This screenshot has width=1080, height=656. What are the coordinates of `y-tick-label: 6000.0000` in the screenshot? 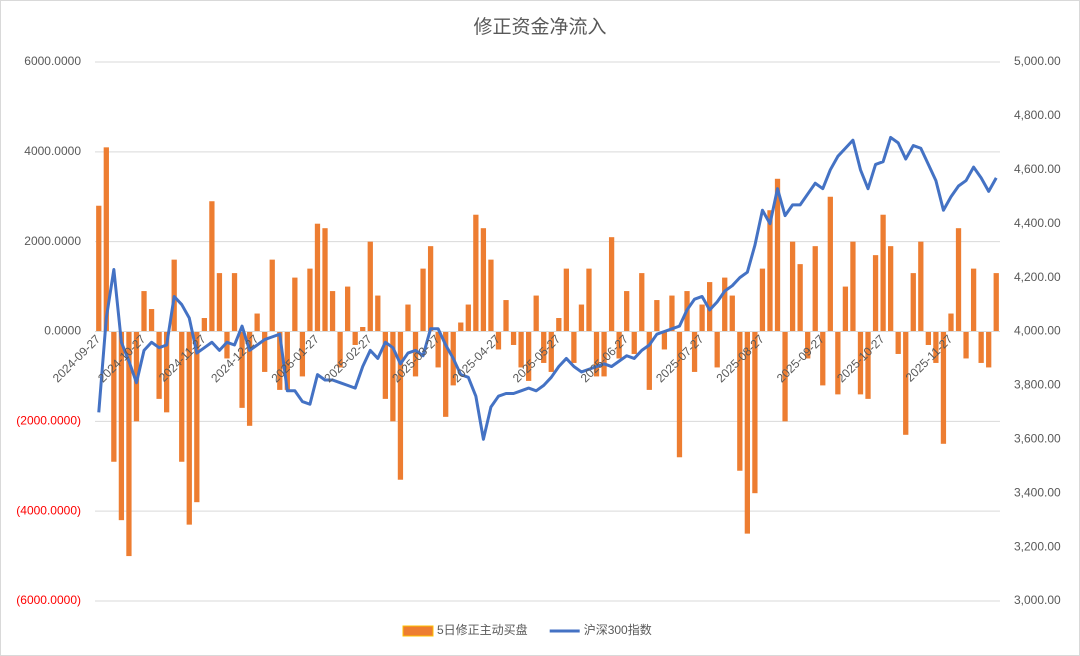 It's located at (52, 61).